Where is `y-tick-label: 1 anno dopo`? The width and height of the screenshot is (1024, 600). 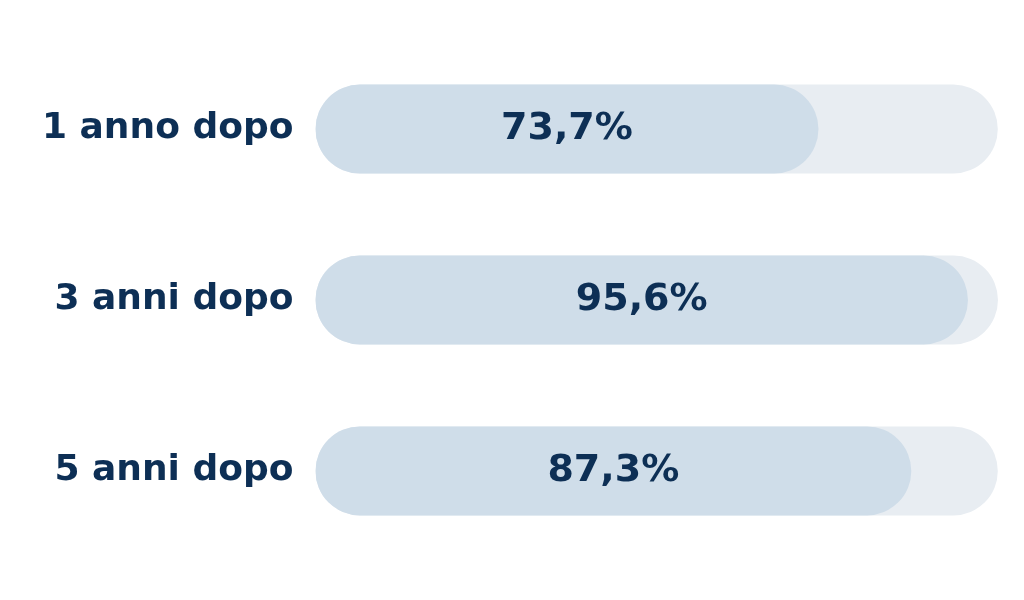 y-tick-label: 1 anno dopo is located at coordinates (168, 126).